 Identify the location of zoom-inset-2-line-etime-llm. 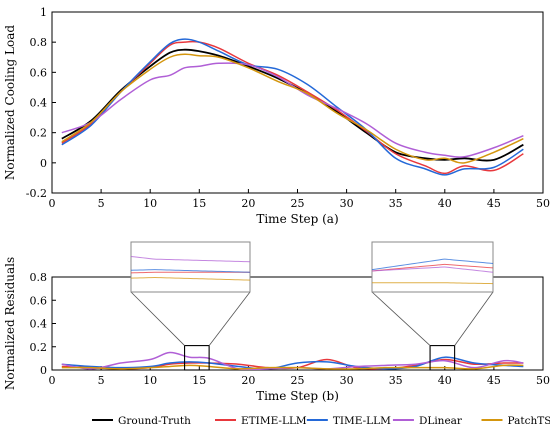
(432, 267).